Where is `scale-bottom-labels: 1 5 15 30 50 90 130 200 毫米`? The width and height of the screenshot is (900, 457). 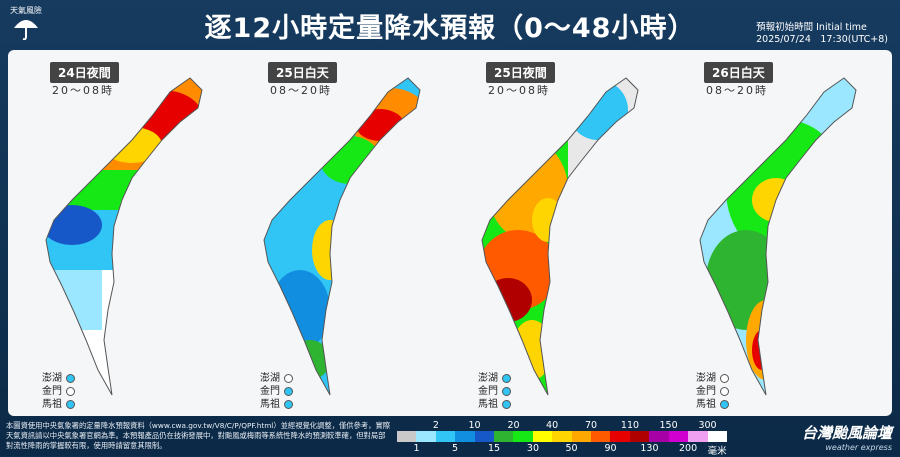
scale-bottom-labels: 1 5 15 30 50 90 130 200 毫米 is located at coordinates (562, 450).